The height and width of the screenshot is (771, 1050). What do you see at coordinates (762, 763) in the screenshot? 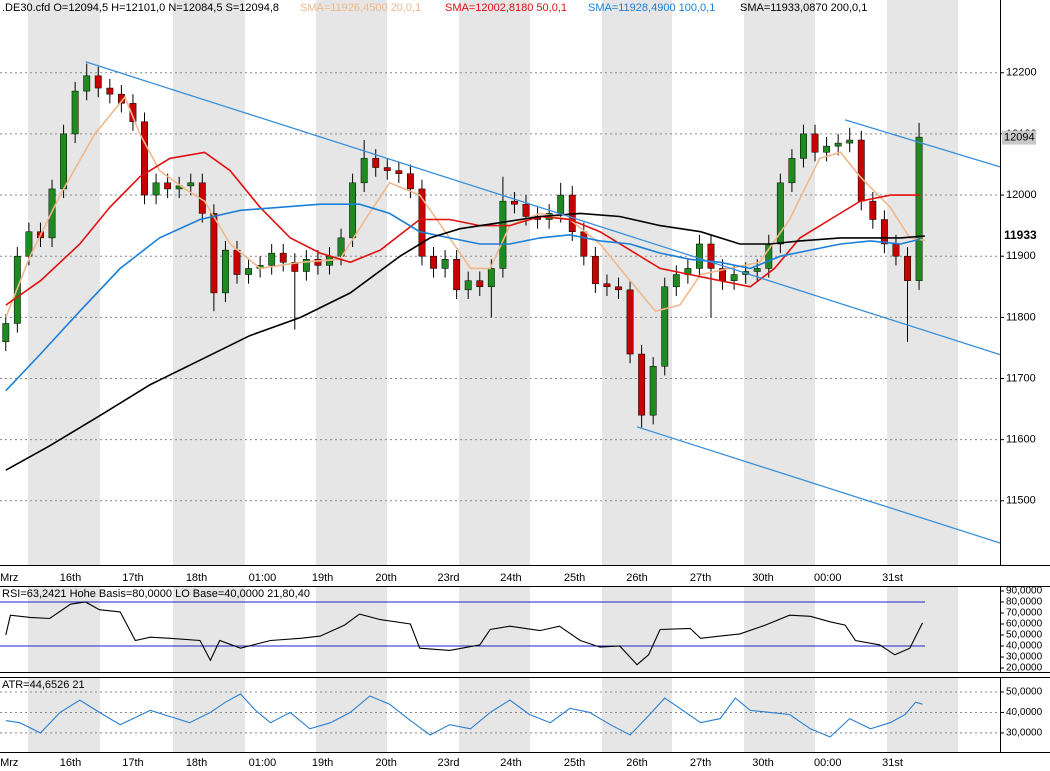
I see `x-tick-label: 30th` at bounding box center [762, 763].